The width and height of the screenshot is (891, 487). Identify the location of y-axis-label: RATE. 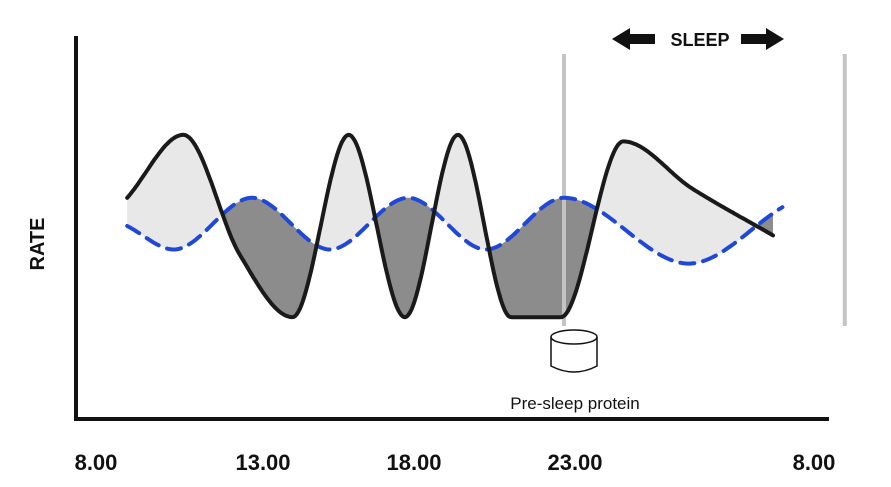
(38, 244).